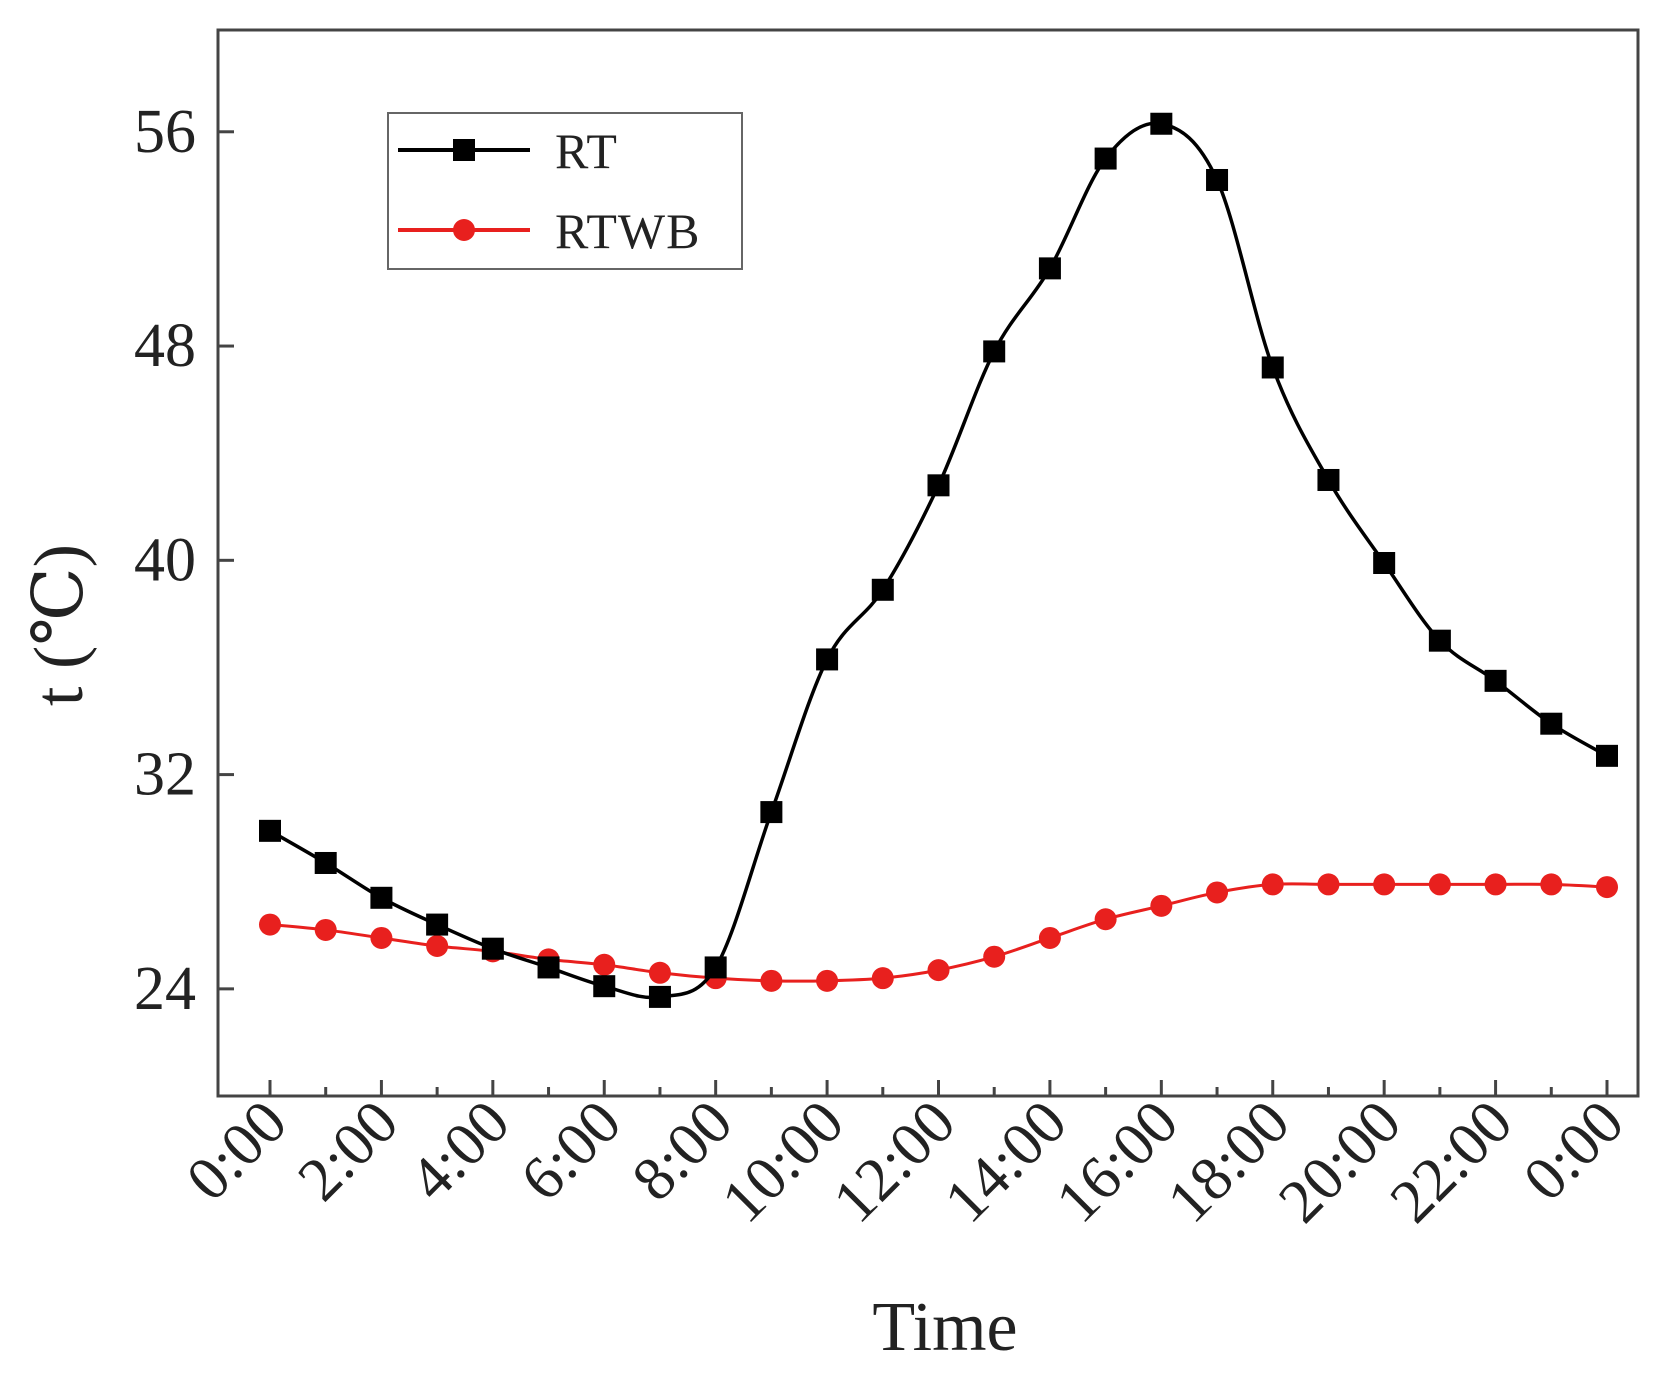 The height and width of the screenshot is (1373, 1671). Describe the element at coordinates (59, 625) in the screenshot. I see `y-axis-title: t (℃)` at that location.